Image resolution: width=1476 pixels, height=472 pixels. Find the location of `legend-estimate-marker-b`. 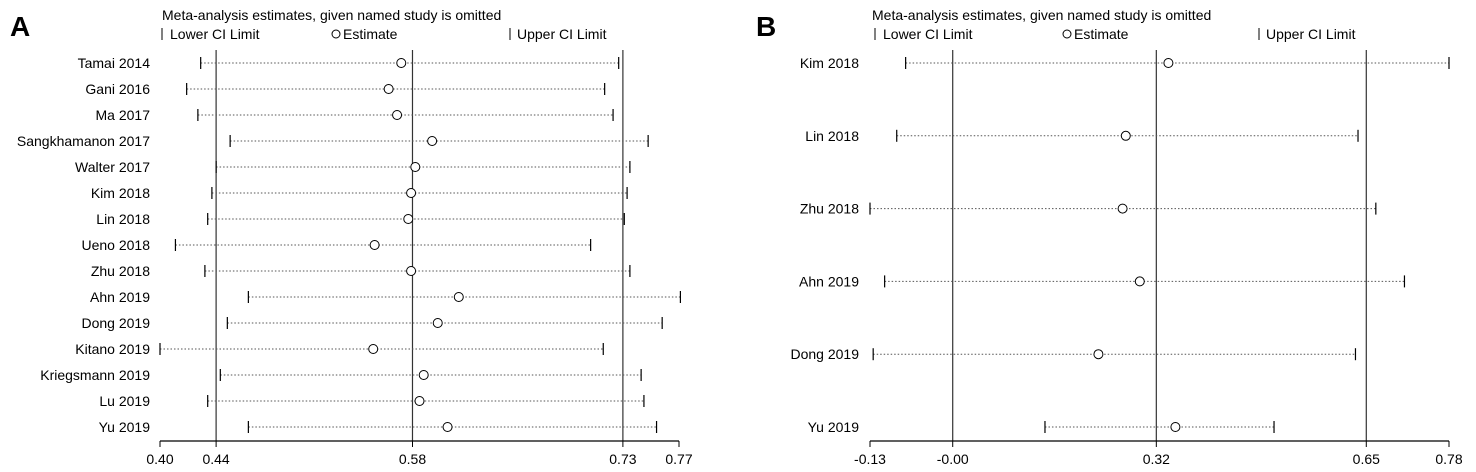

legend-estimate-marker-b is located at coordinates (1067, 34).